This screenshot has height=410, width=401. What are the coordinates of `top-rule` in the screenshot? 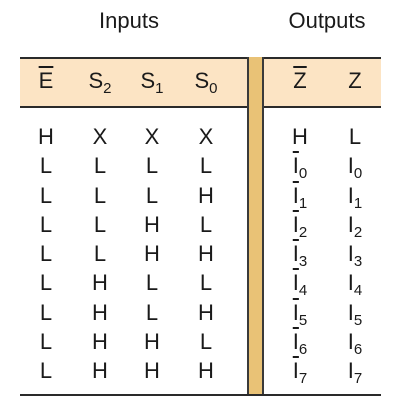 It's located at (200, 58).